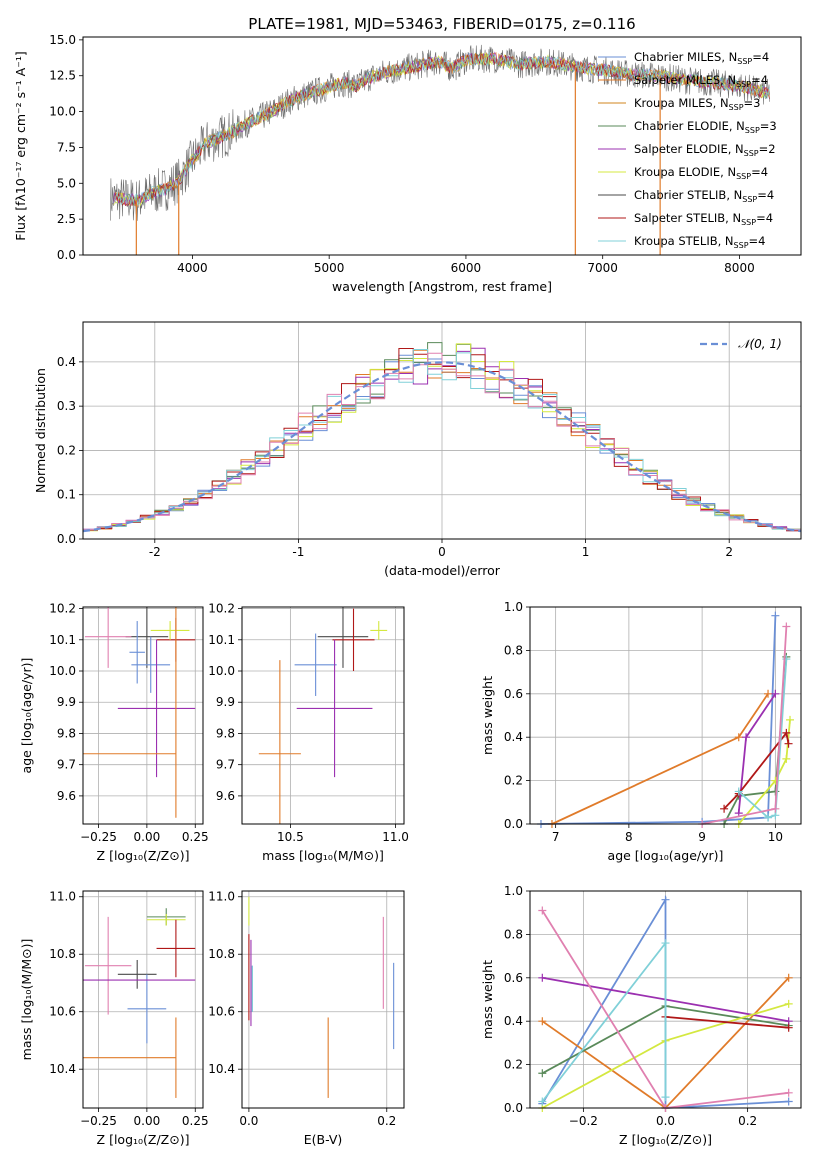 The image size is (819, 1170). What do you see at coordinates (583, 1121) in the screenshot?
I see `x-tick-label: −0.2` at bounding box center [583, 1121].